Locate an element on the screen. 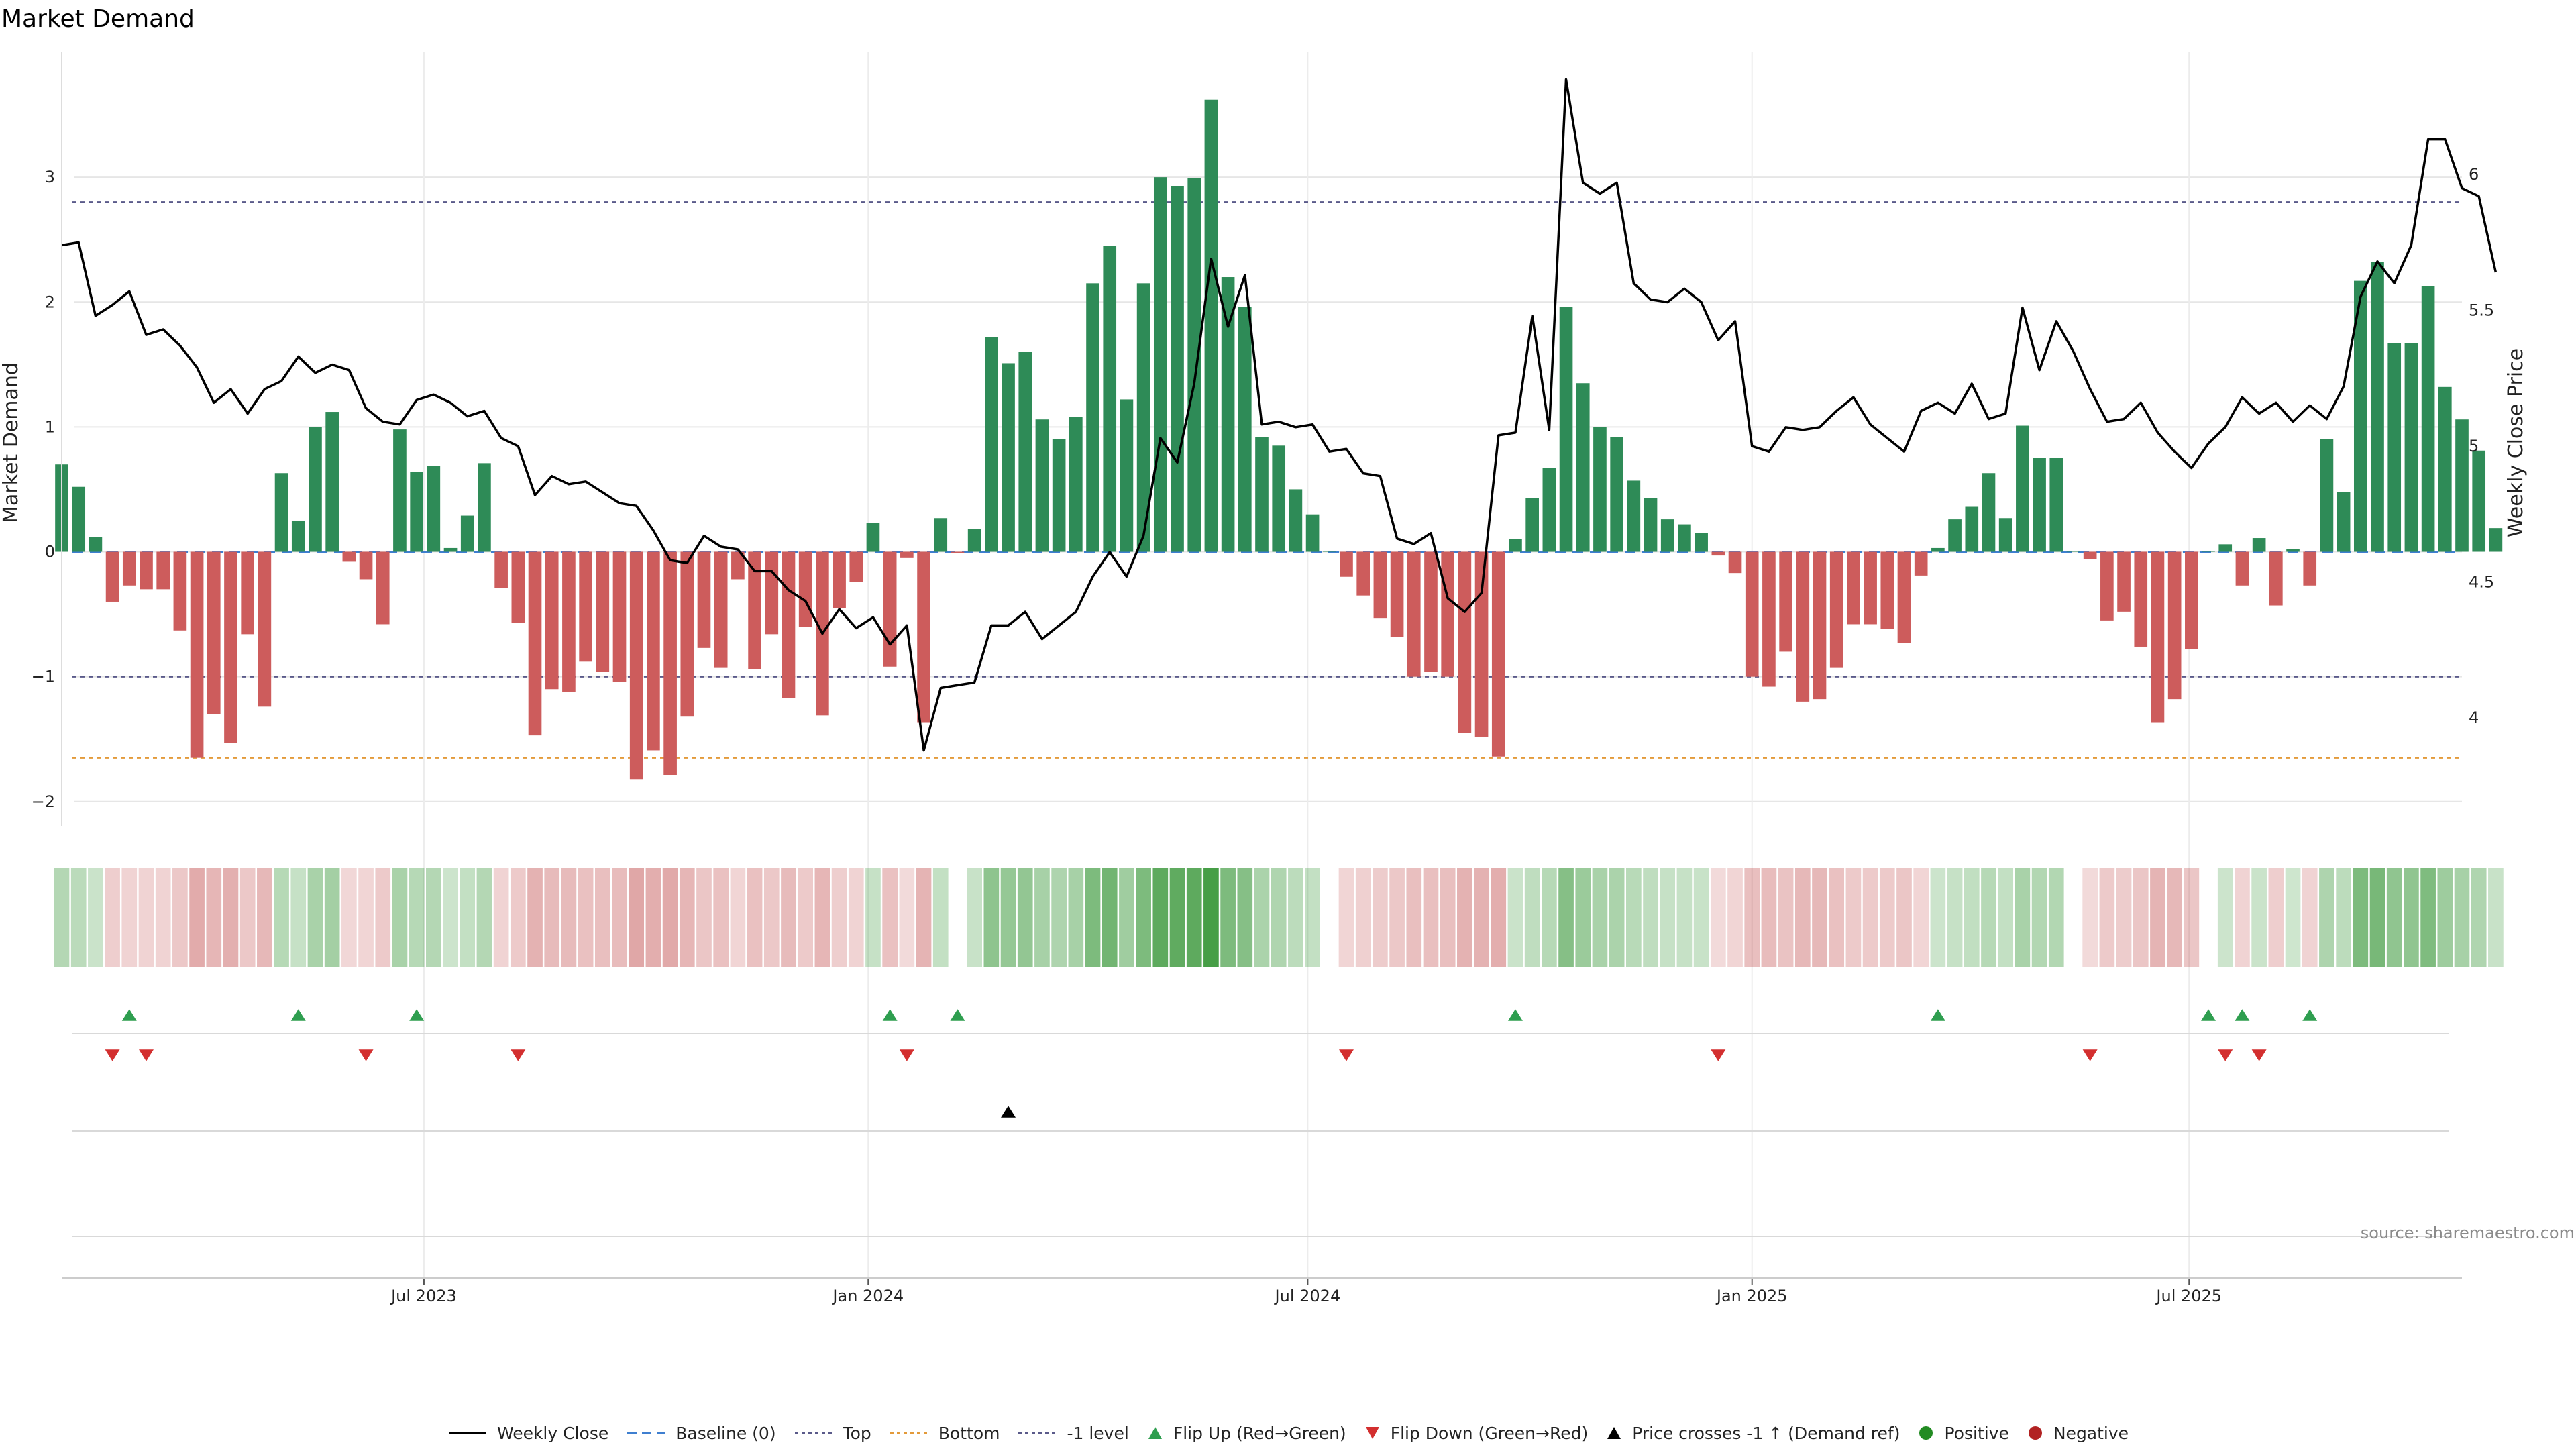 This screenshot has width=2576, height=1449. legend-item: Top is located at coordinates (832, 1433).